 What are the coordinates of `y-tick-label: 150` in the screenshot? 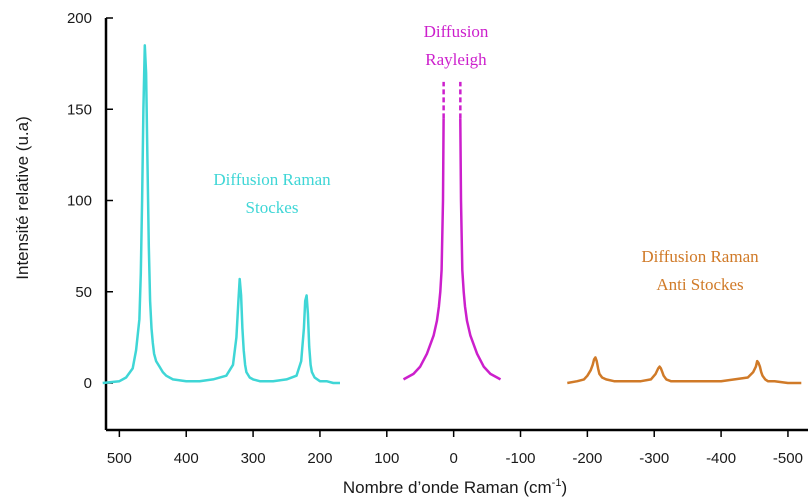 It's located at (79, 109).